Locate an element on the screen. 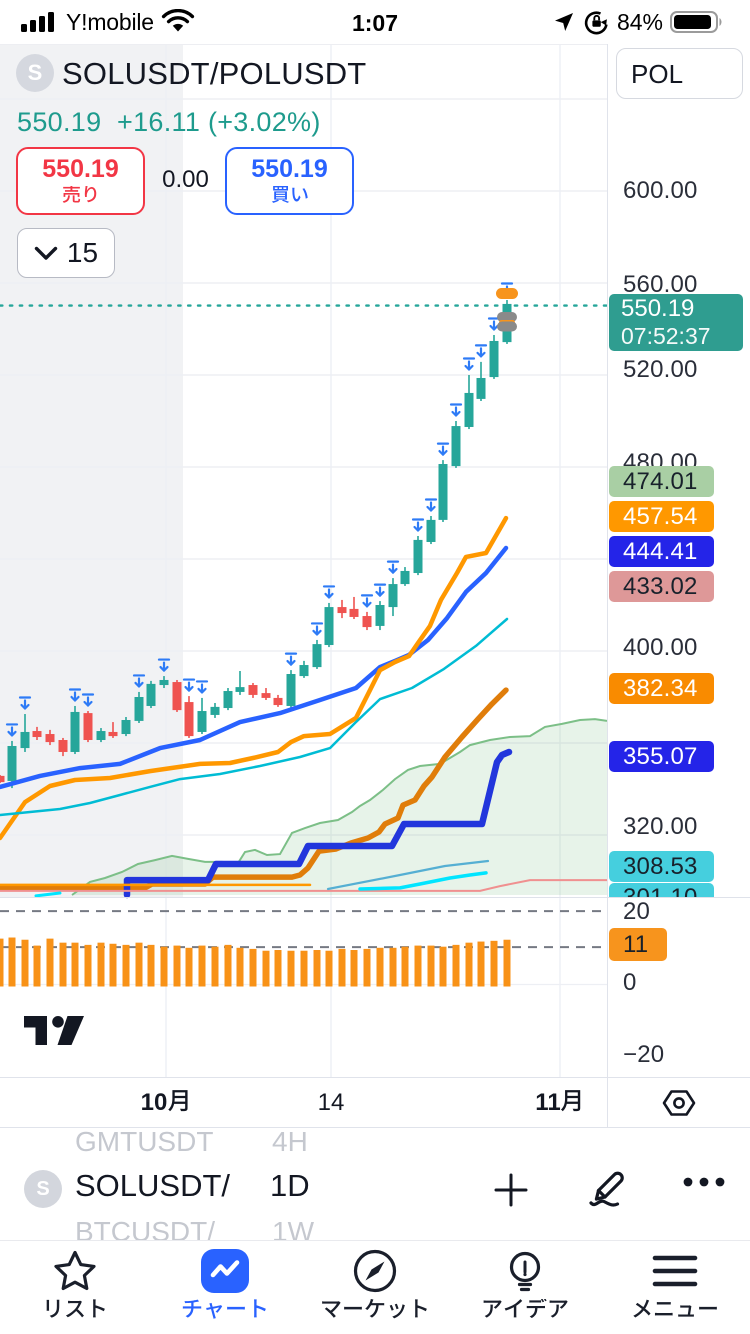 The image size is (750, 1334). axis-price-label: −20 is located at coordinates (644, 1054).